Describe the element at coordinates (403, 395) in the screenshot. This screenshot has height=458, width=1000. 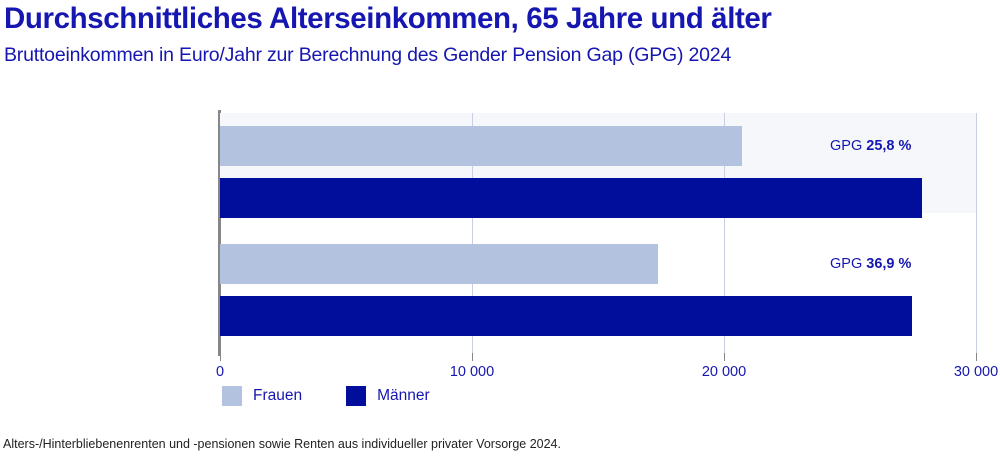
I see `legend-label-maenner: Männer` at that location.